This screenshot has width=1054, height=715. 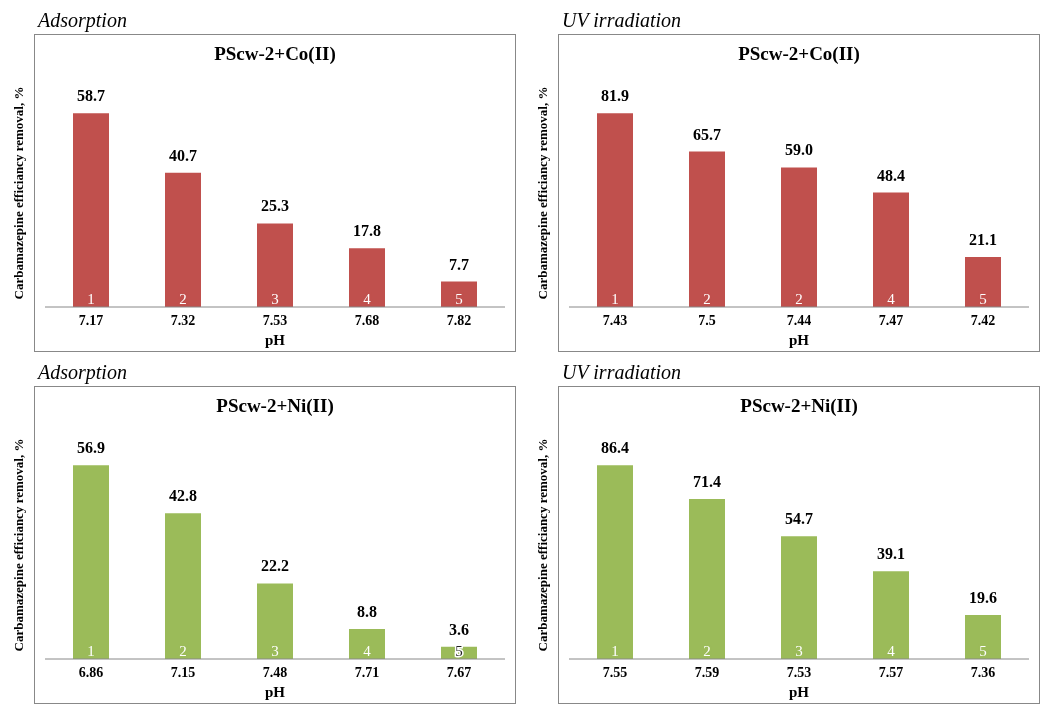 I want to click on x-tick-label: 7.44, so click(x=799, y=320).